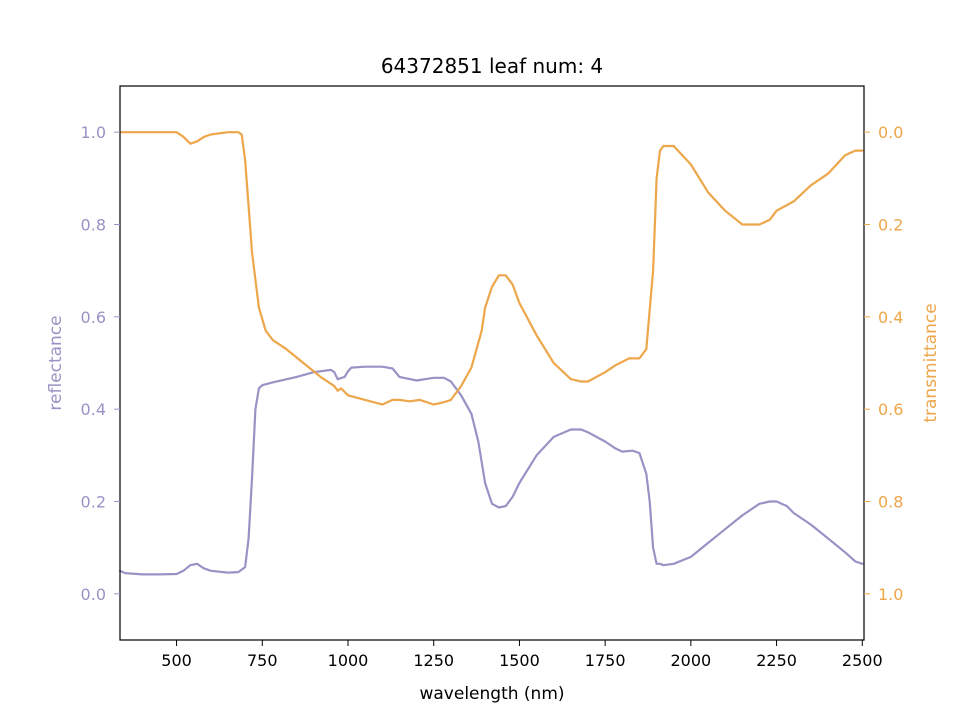  What do you see at coordinates (56, 362) in the screenshot?
I see `y-axis-left-label: reflectance` at bounding box center [56, 362].